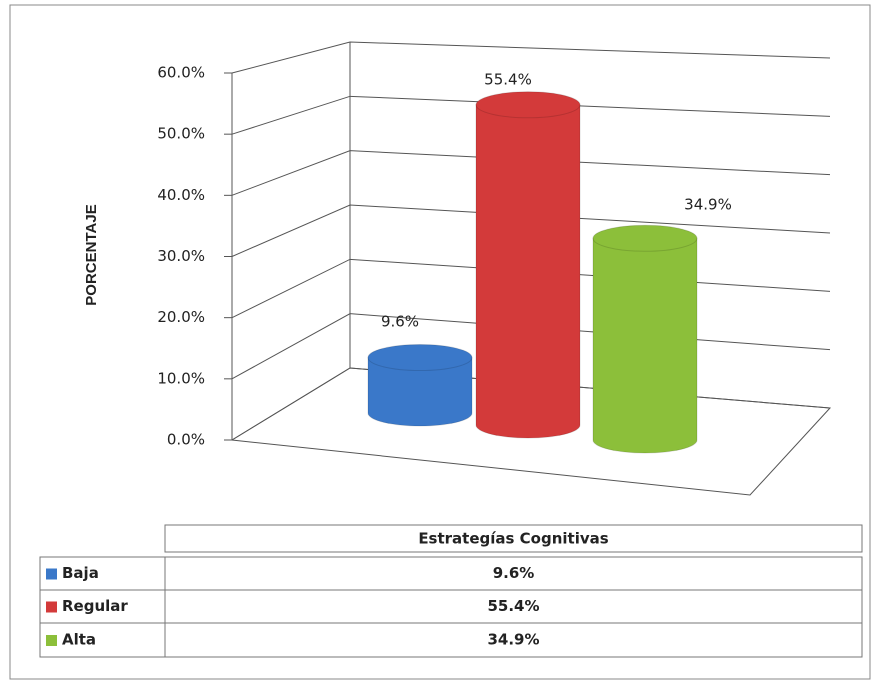  What do you see at coordinates (513, 606) in the screenshot?
I see `table-value: 55.4%` at bounding box center [513, 606].